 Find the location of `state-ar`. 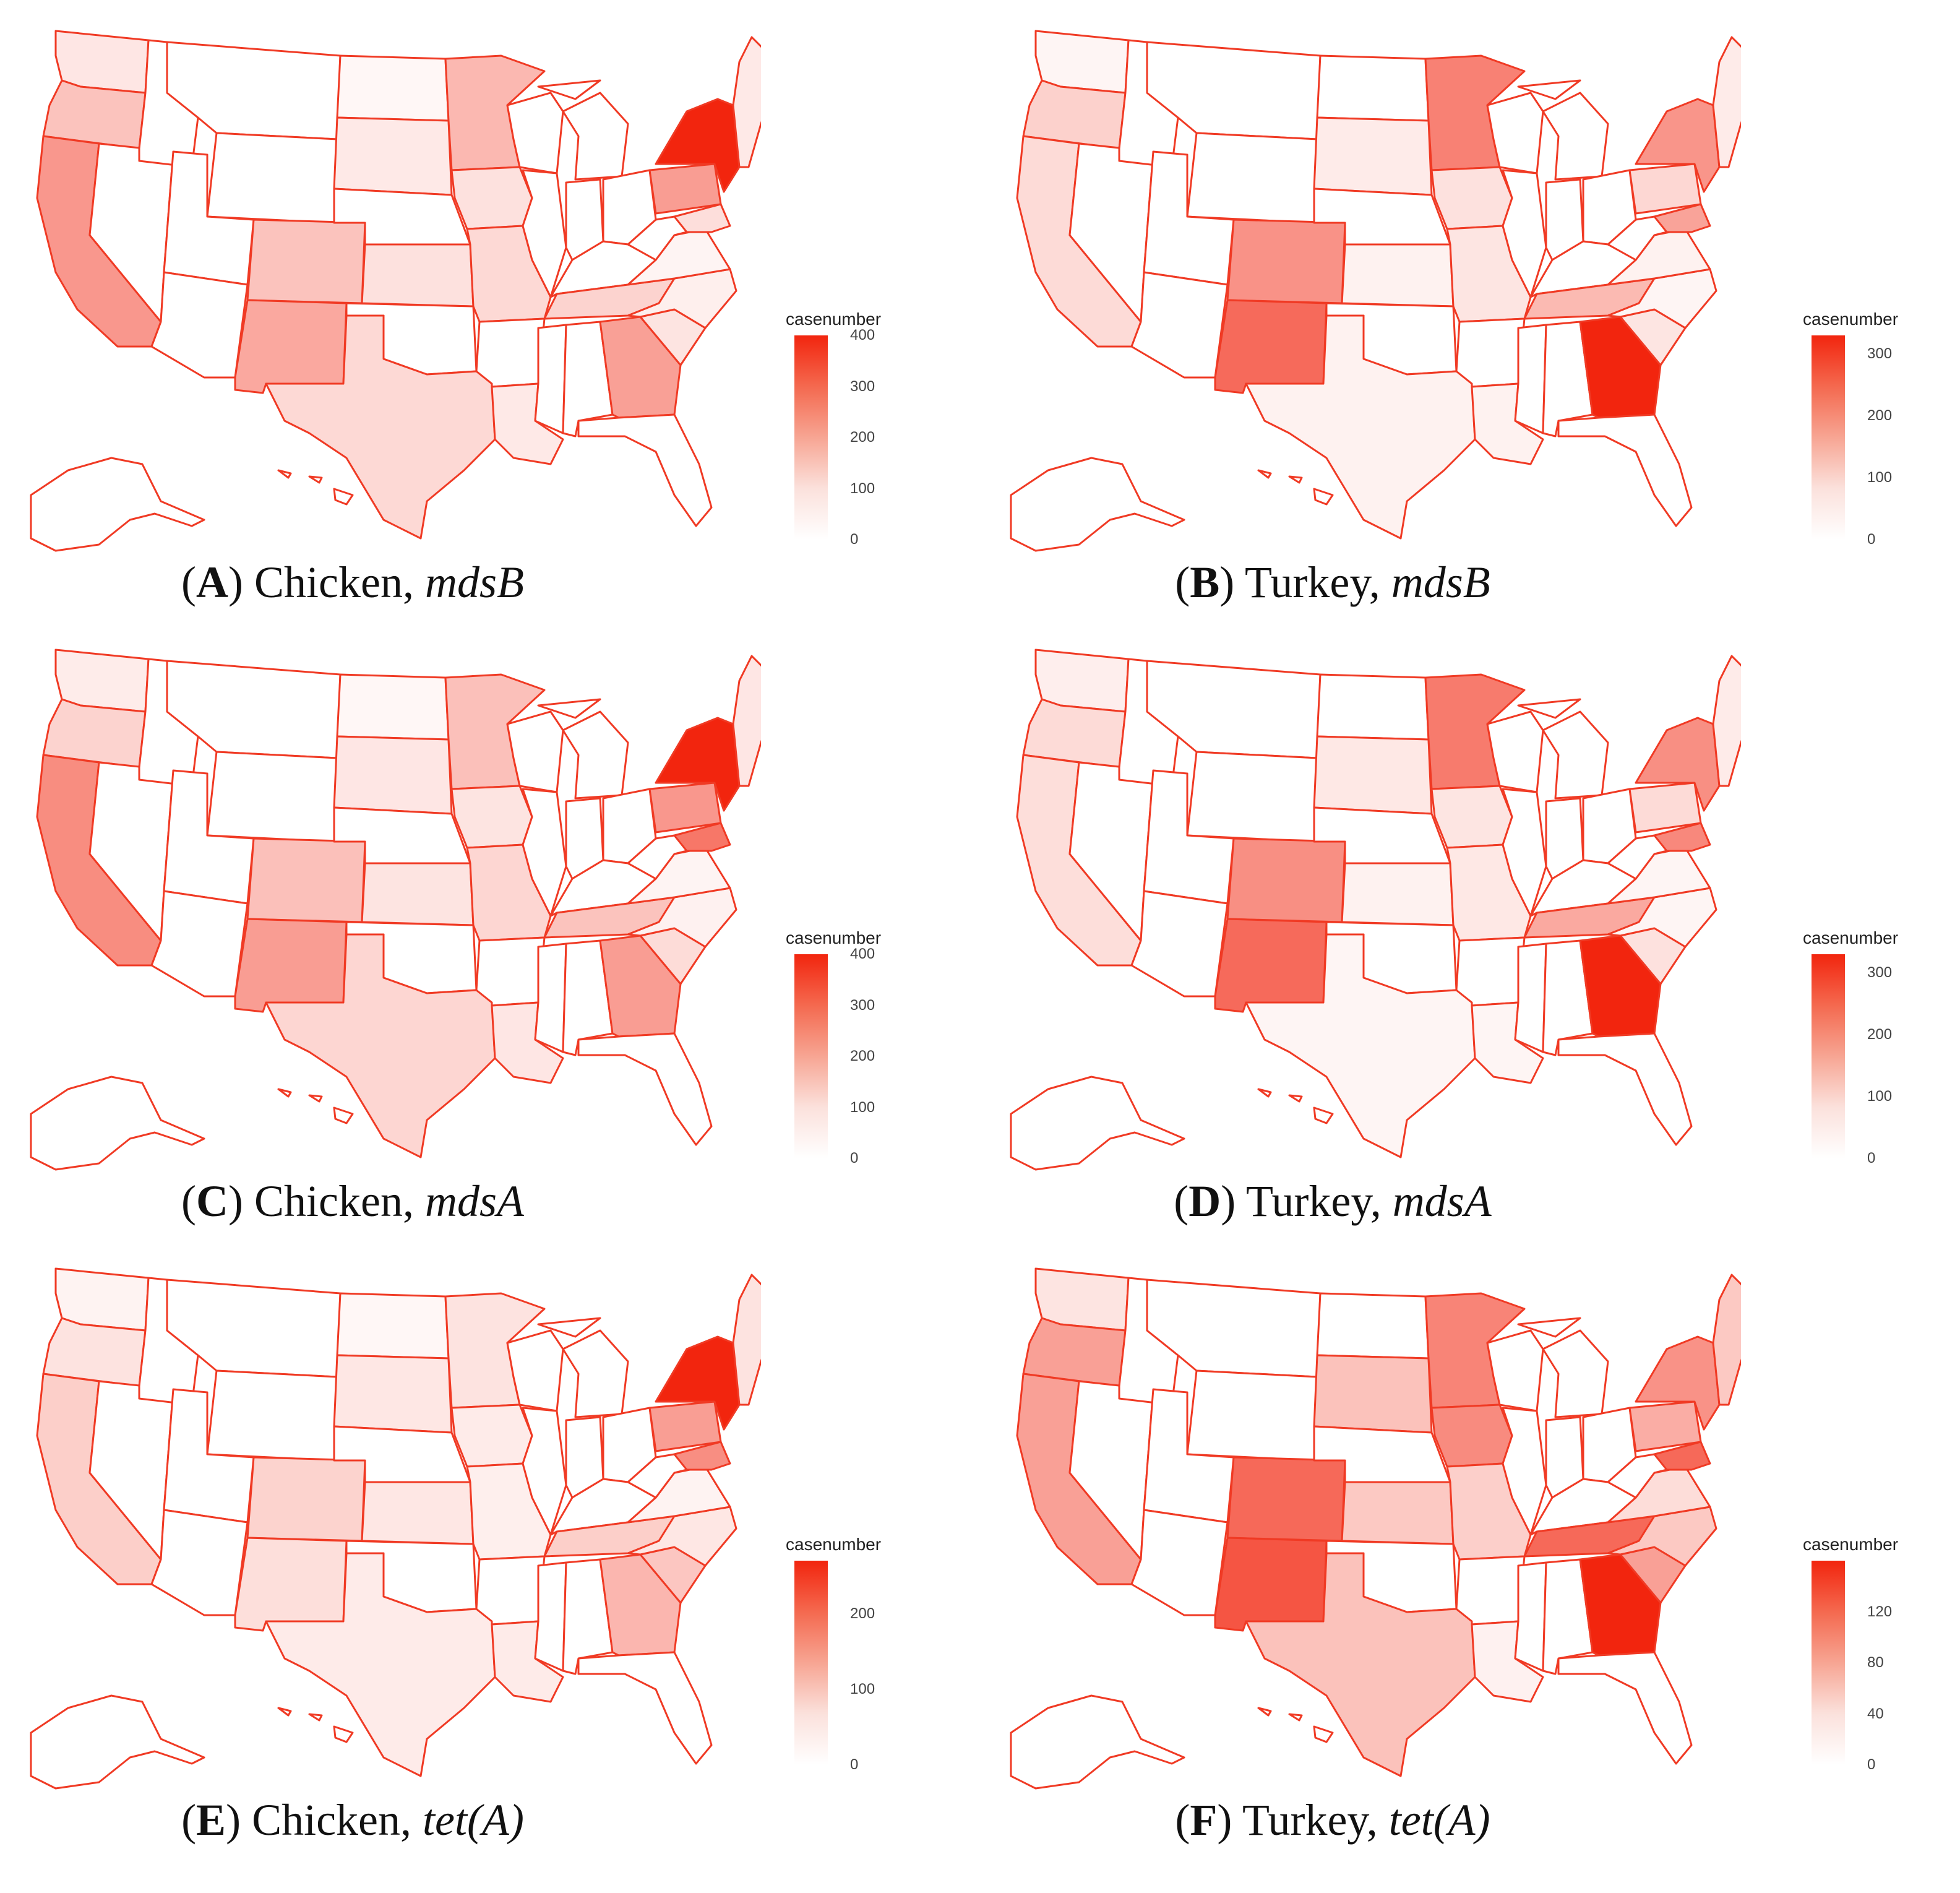

state-ar is located at coordinates (511, 352).